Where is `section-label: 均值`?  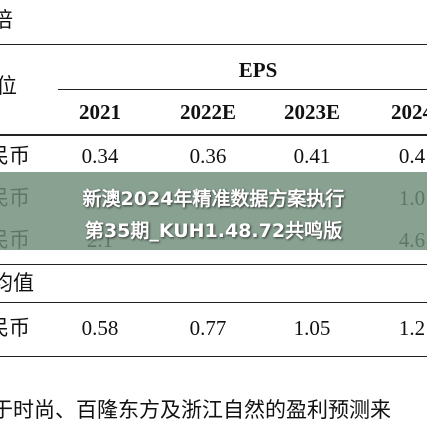 section-label: 均值 is located at coordinates (17, 283).